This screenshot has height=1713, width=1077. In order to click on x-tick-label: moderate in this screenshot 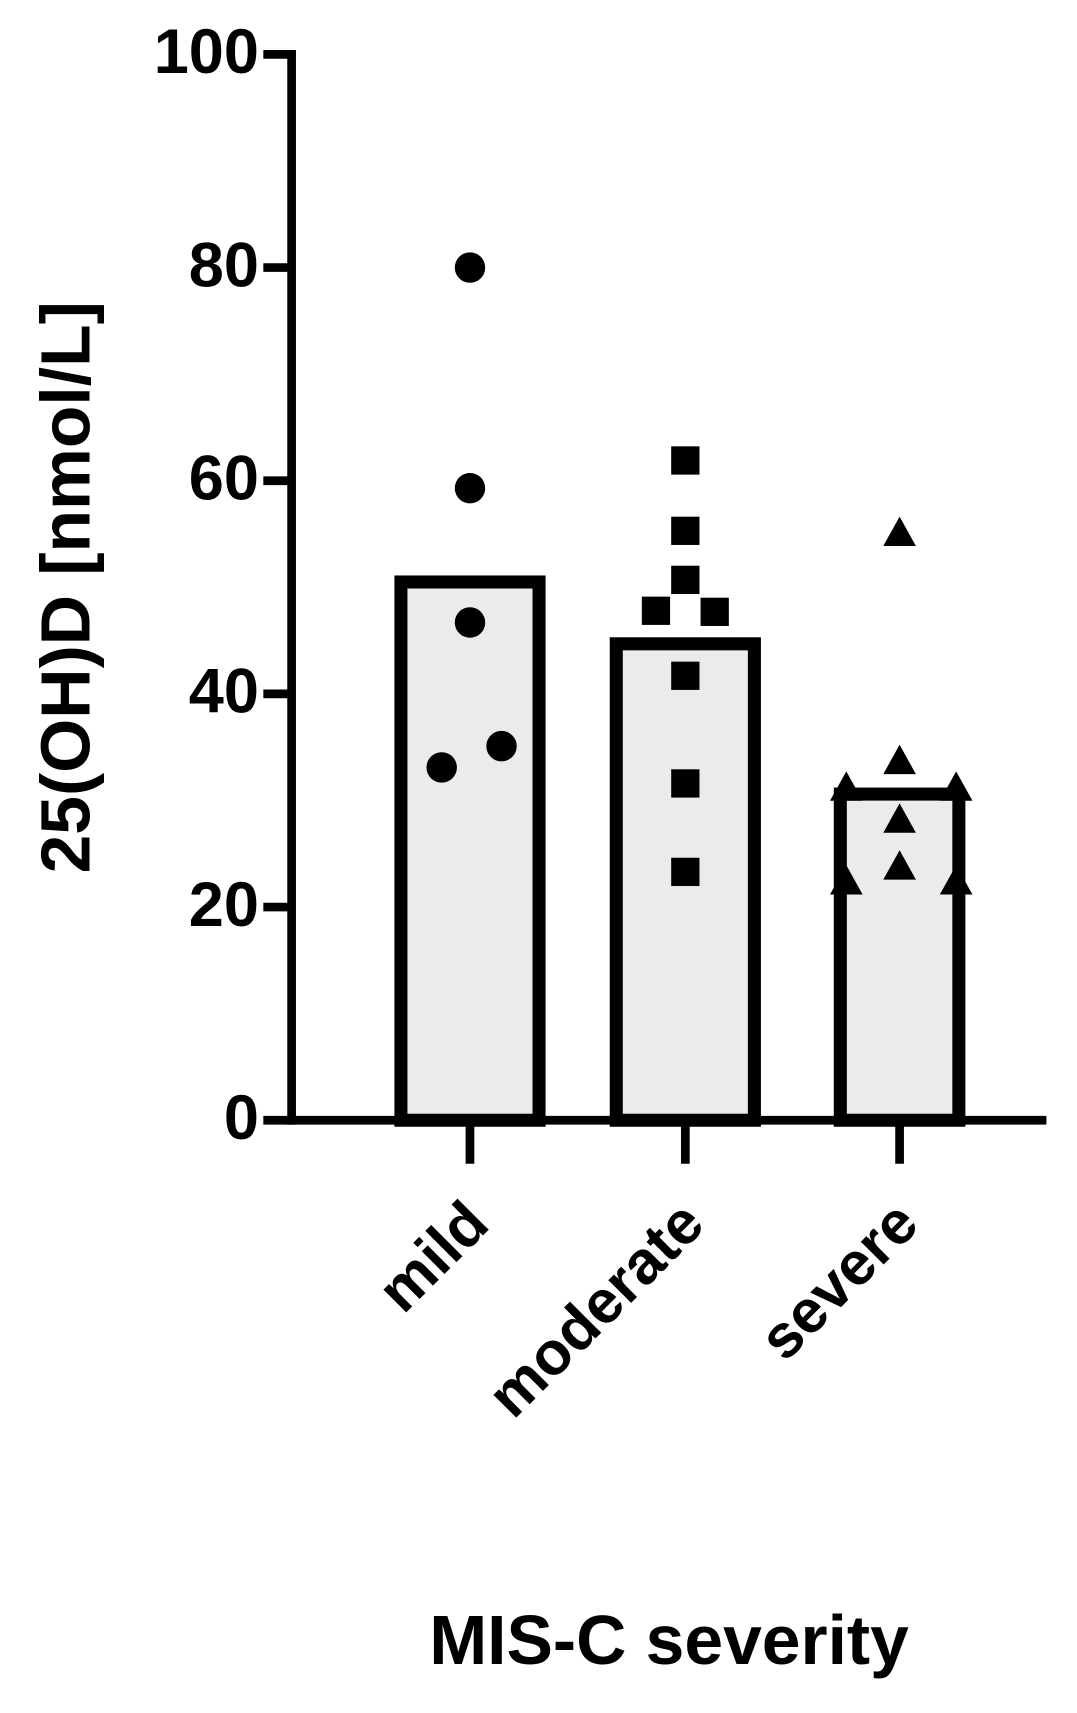, I will do `click(595, 1309)`.